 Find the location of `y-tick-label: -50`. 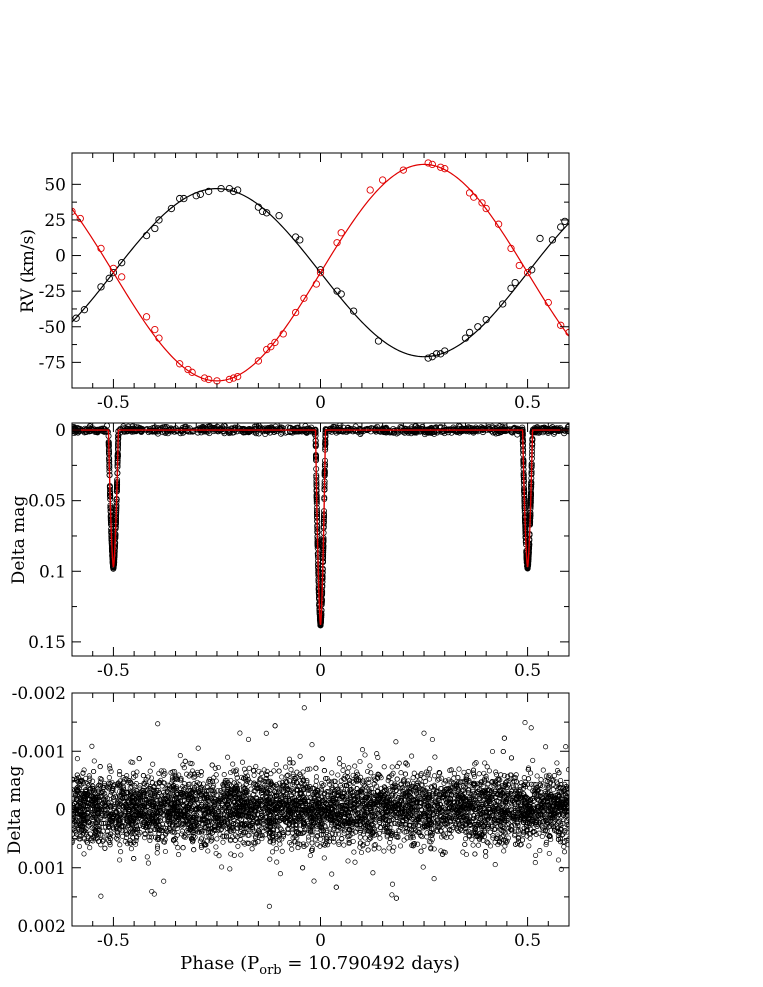

y-tick-label: -50 is located at coordinates (52, 328).